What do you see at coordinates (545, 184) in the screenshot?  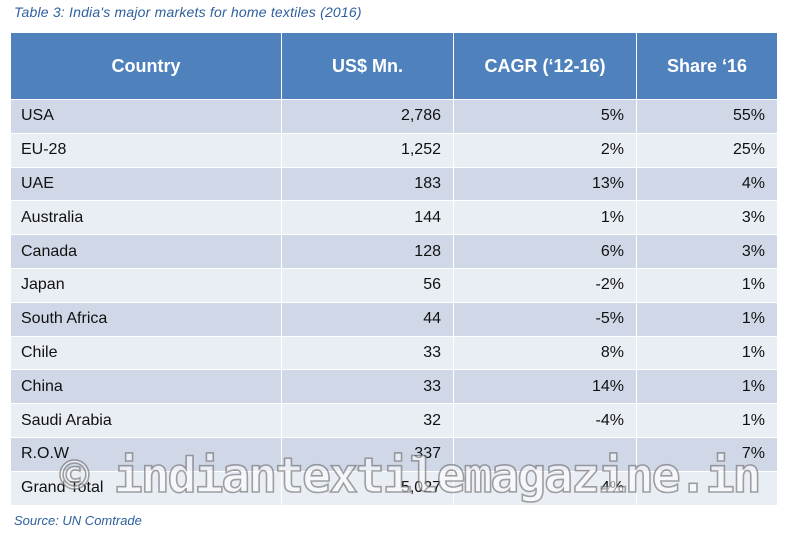 I see `cell-cagr: 13%` at bounding box center [545, 184].